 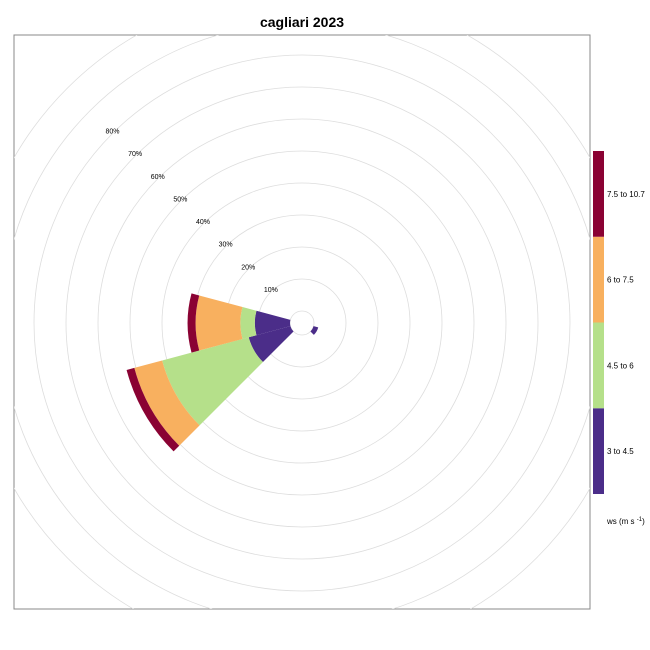 I want to click on chart-title: cagliari 2023, so click(x=302, y=22).